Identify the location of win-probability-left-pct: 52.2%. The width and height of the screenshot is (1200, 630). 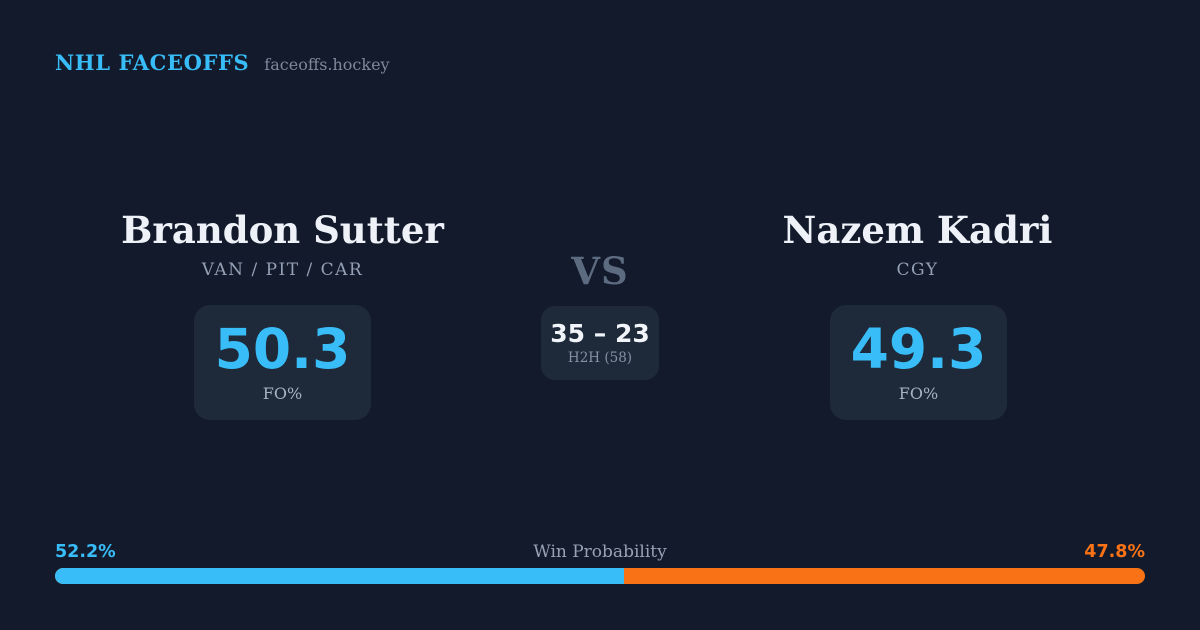
(85, 552).